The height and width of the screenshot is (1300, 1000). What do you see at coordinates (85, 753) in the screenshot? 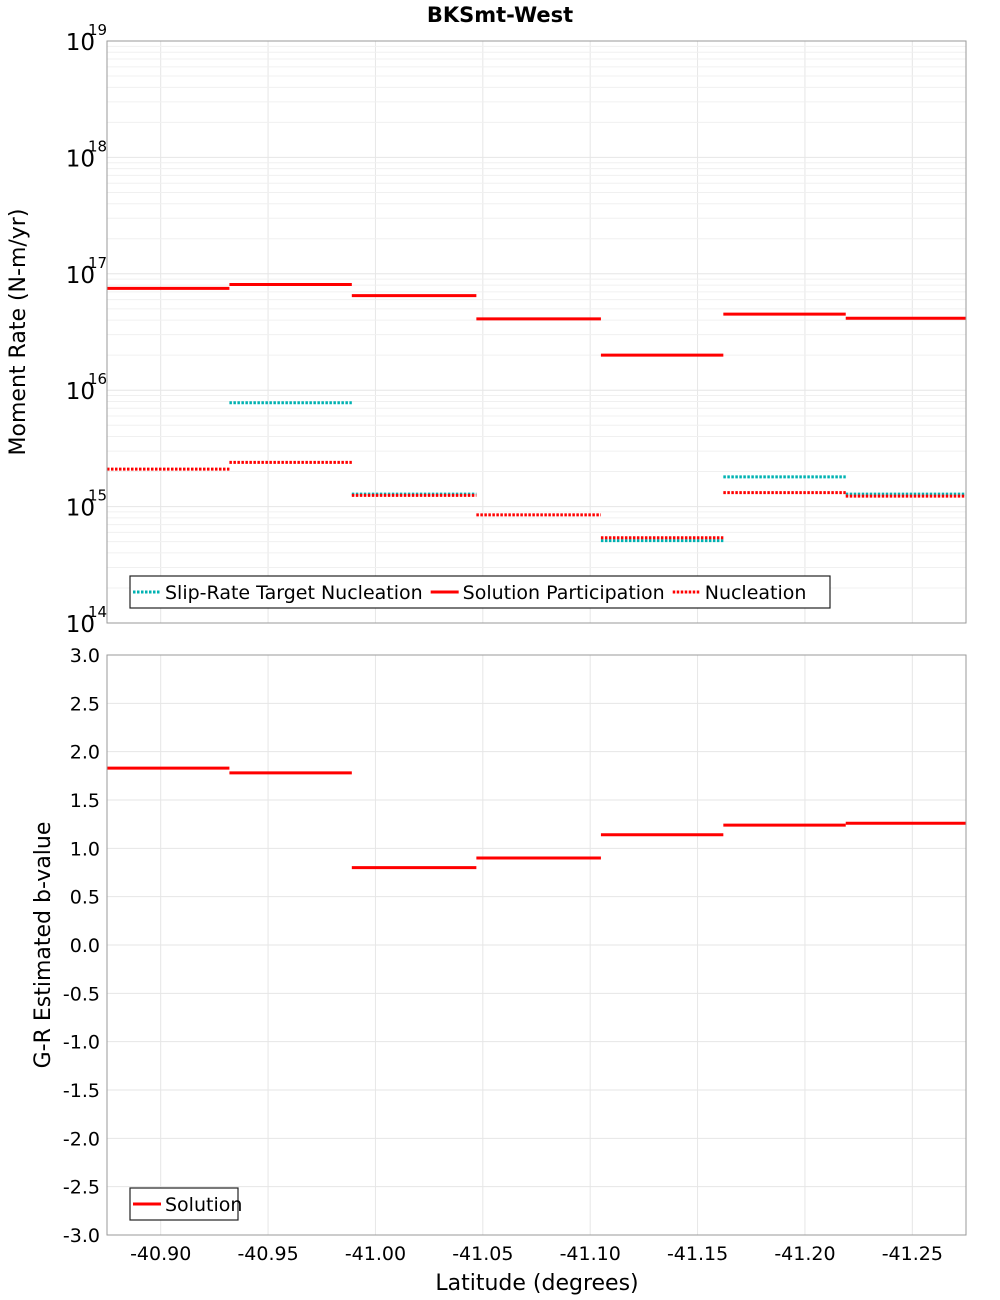
I see `y-tick-label: 2.0` at bounding box center [85, 753].